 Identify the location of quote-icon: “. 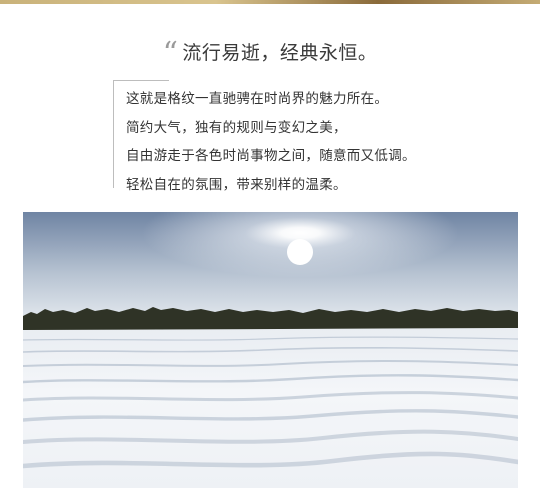
(170, 53).